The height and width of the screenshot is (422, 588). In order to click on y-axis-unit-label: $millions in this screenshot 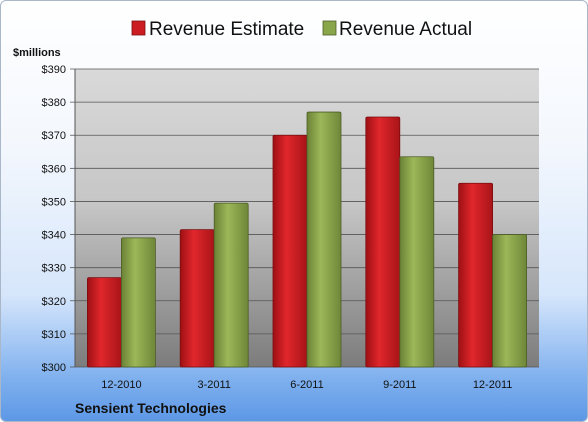, I will do `click(37, 53)`.